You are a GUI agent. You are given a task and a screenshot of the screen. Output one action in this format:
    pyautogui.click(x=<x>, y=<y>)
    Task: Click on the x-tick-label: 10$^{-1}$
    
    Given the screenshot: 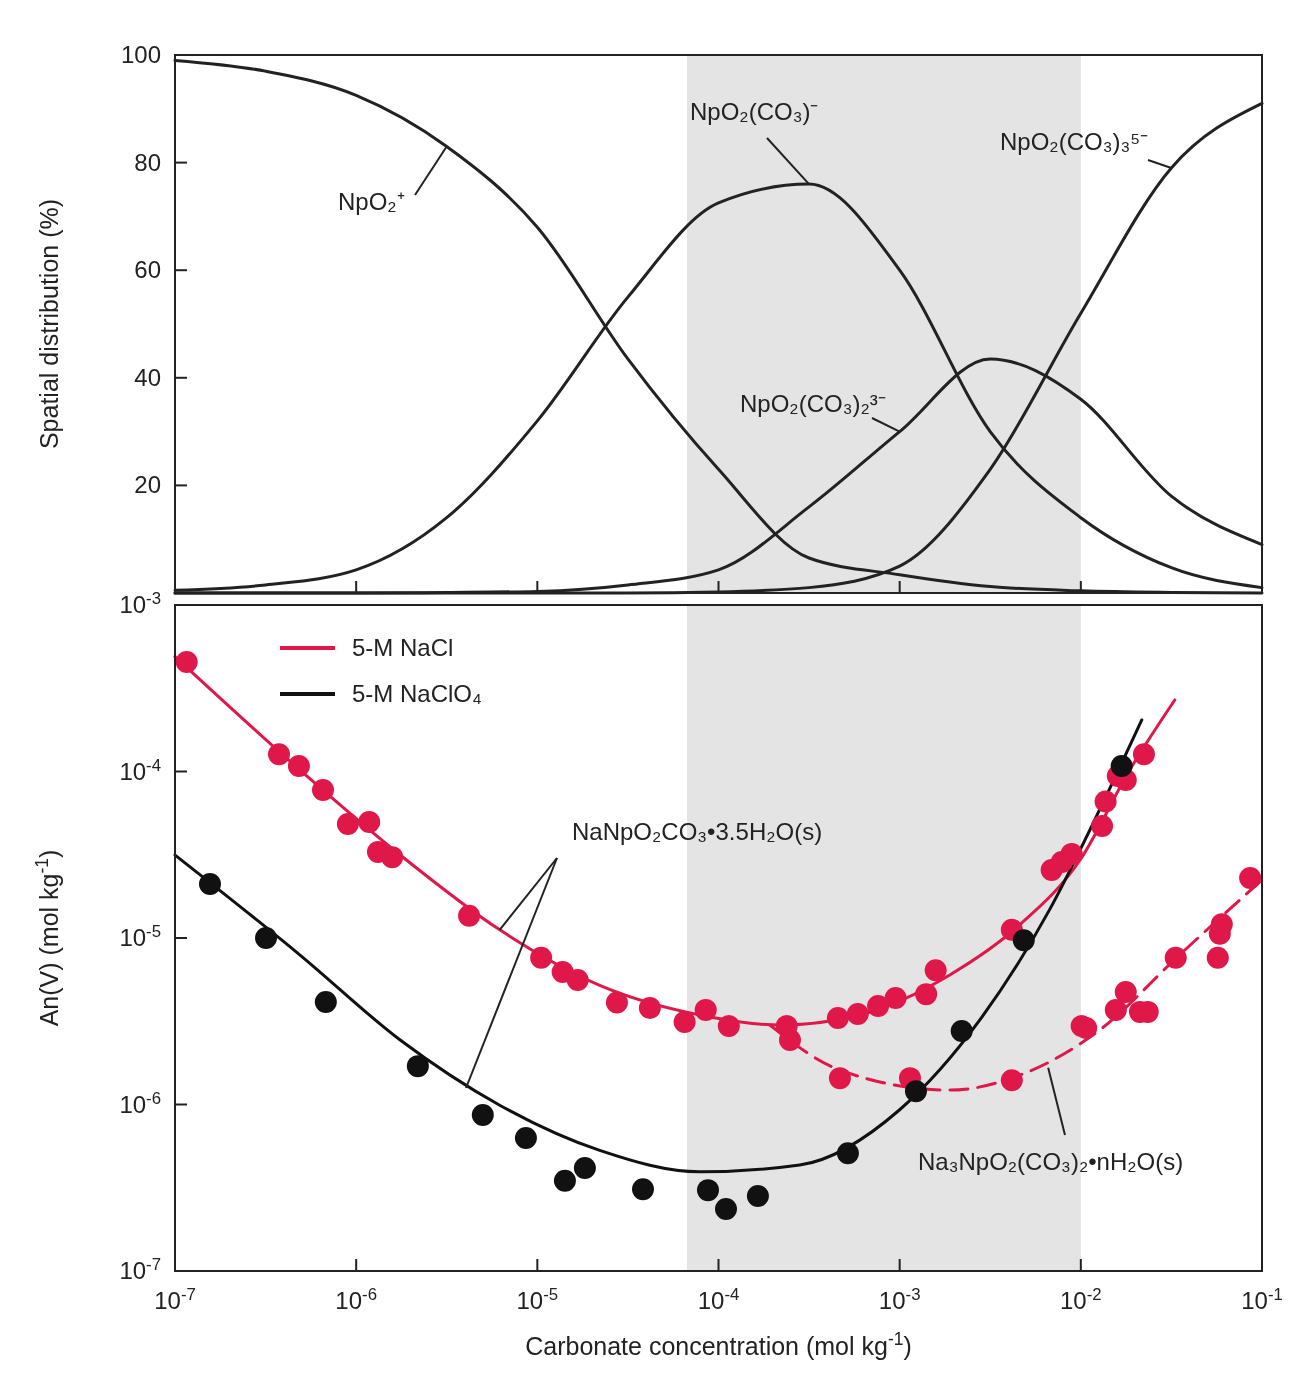 What is the action you would take?
    pyautogui.click(x=1262, y=1299)
    